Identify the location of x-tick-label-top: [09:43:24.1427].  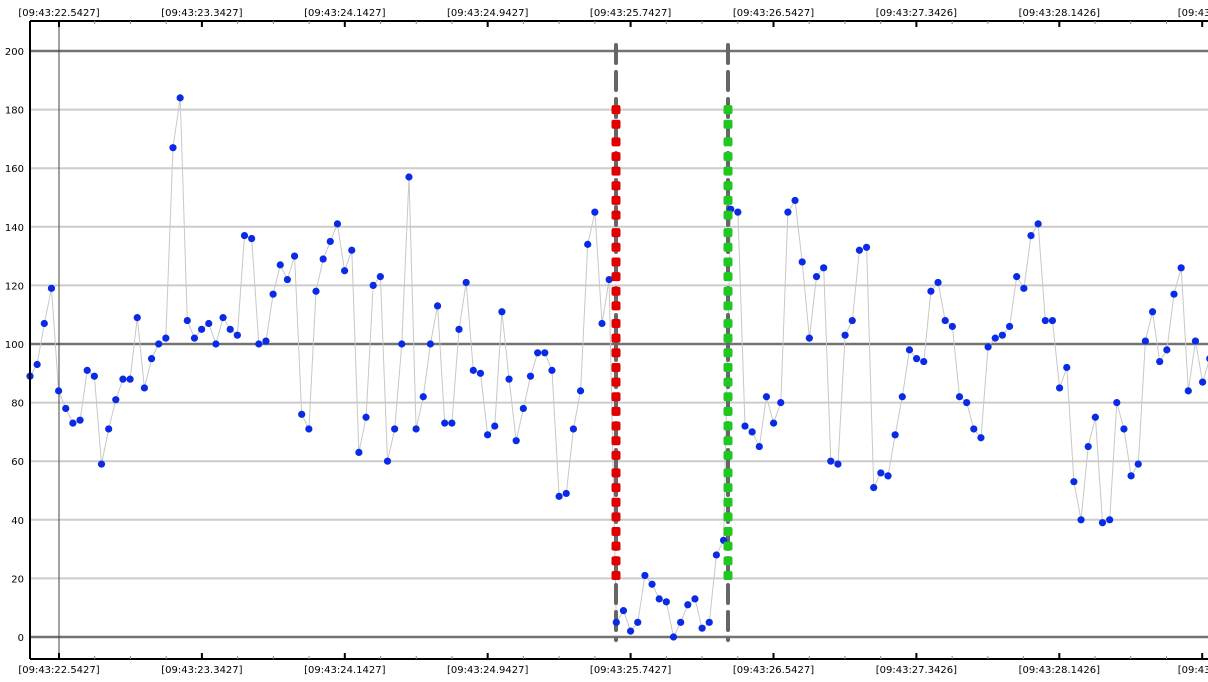
(344, 13).